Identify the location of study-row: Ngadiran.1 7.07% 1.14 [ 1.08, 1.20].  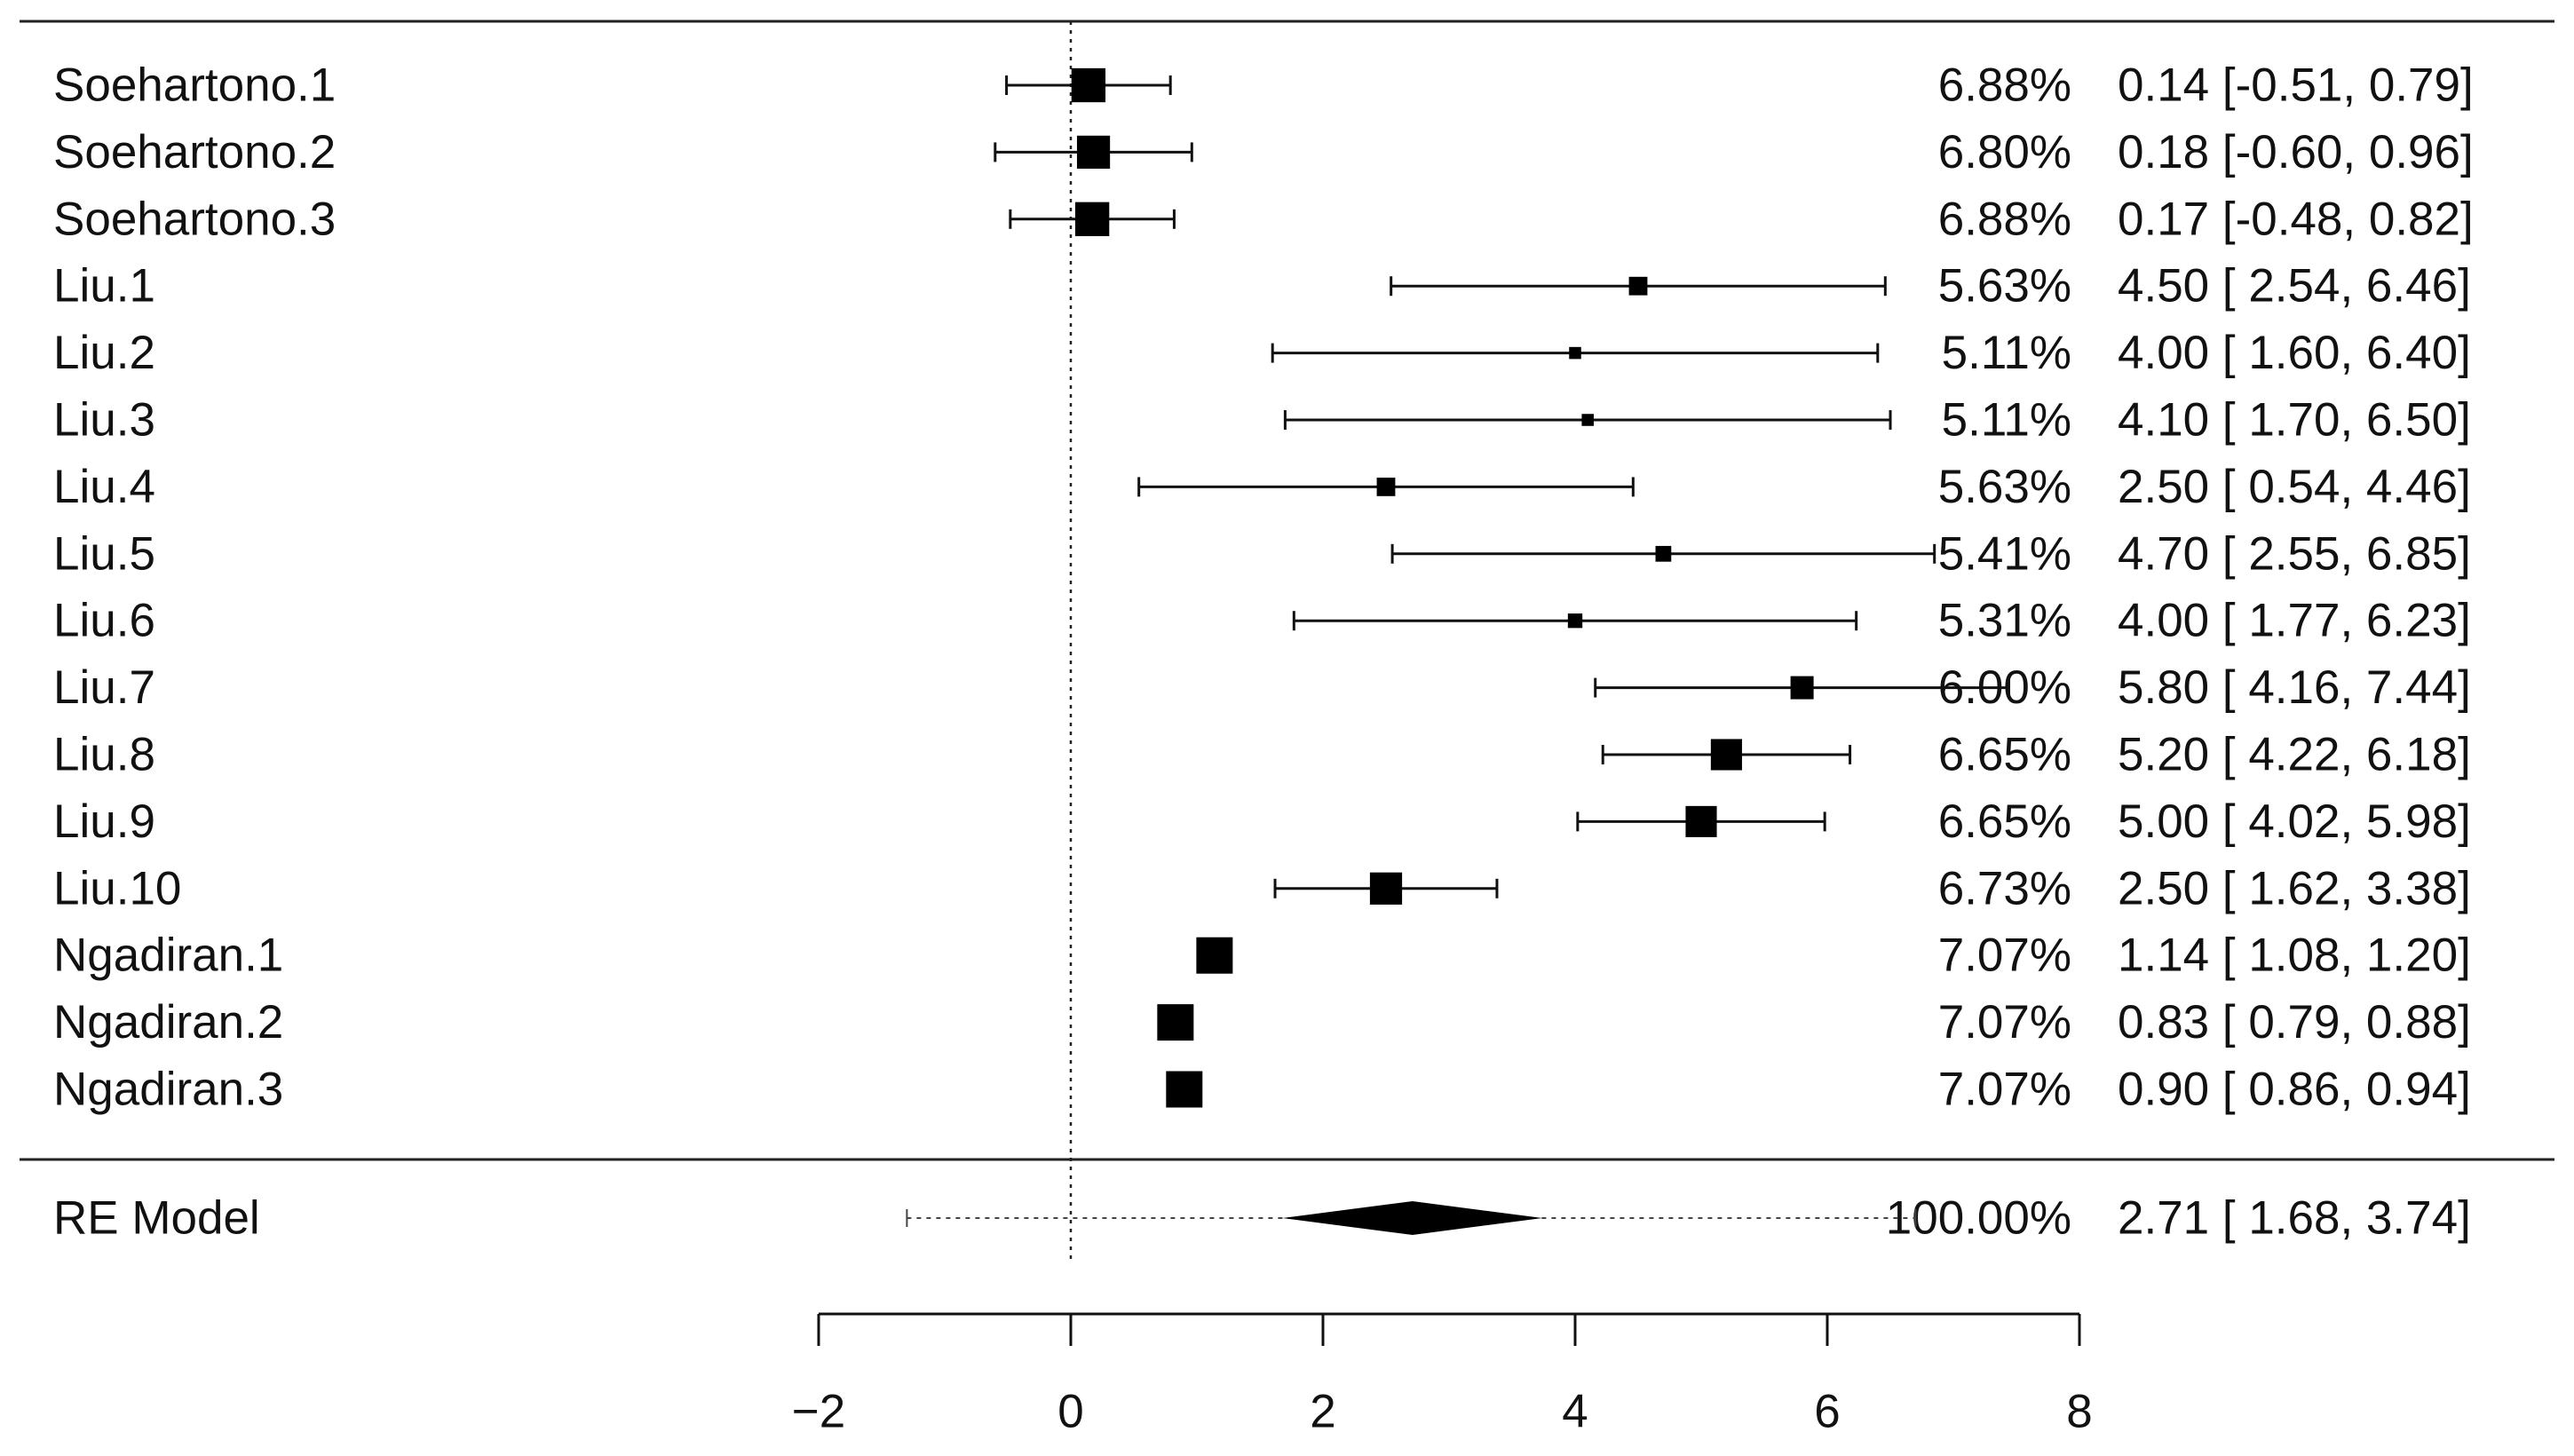
(1262, 956).